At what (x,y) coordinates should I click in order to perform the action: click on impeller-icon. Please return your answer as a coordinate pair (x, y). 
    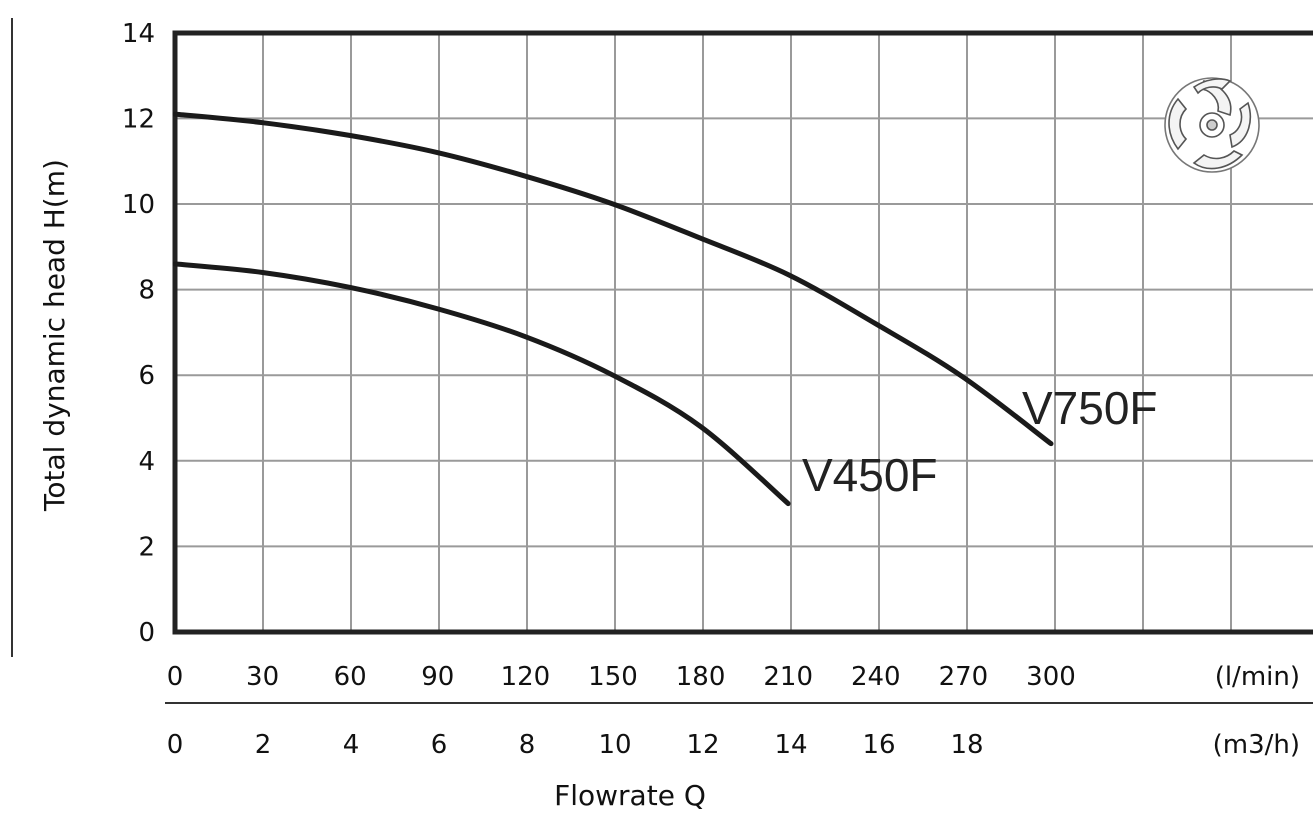
    Looking at the image, I should click on (1212, 125).